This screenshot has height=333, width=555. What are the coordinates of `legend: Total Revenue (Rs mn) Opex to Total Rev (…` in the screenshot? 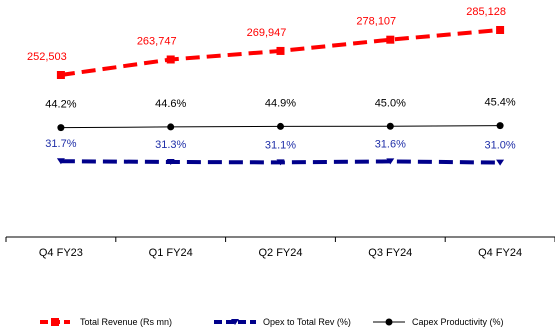 It's located at (272, 322).